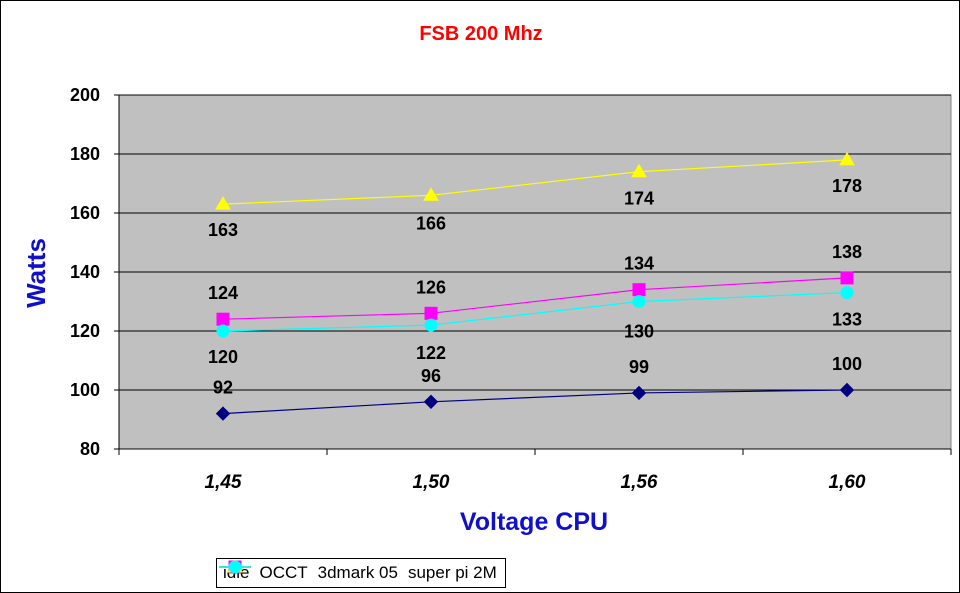  Describe the element at coordinates (639, 199) in the screenshot. I see `data-label: 174` at that location.